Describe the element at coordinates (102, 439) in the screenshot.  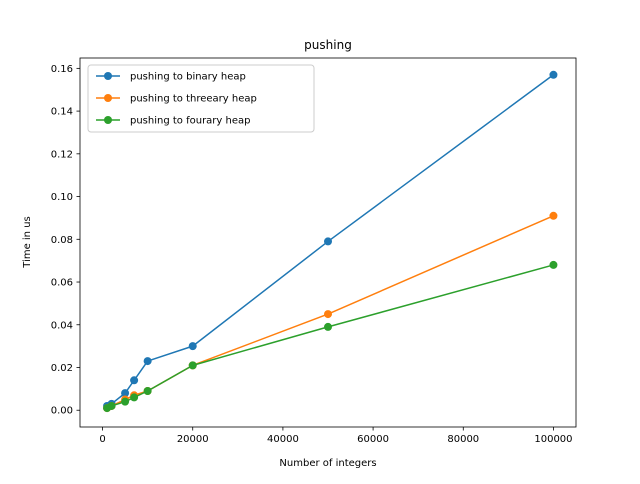
I see `x-tick-label: 0` at that location.